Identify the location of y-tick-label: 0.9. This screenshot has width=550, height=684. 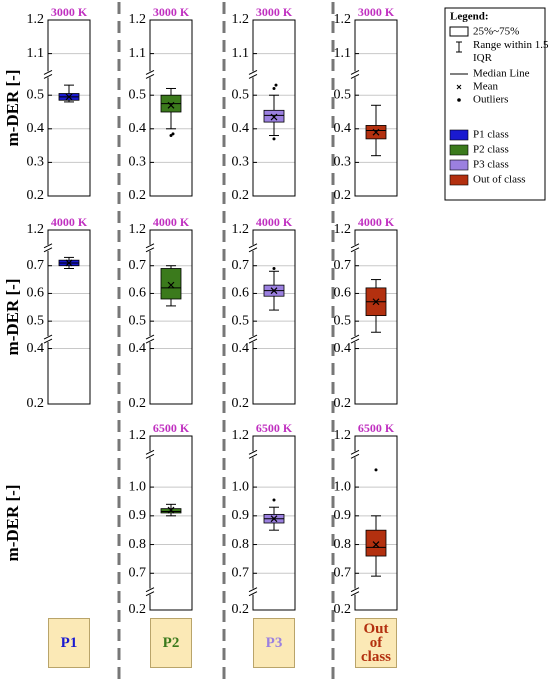
(343, 515).